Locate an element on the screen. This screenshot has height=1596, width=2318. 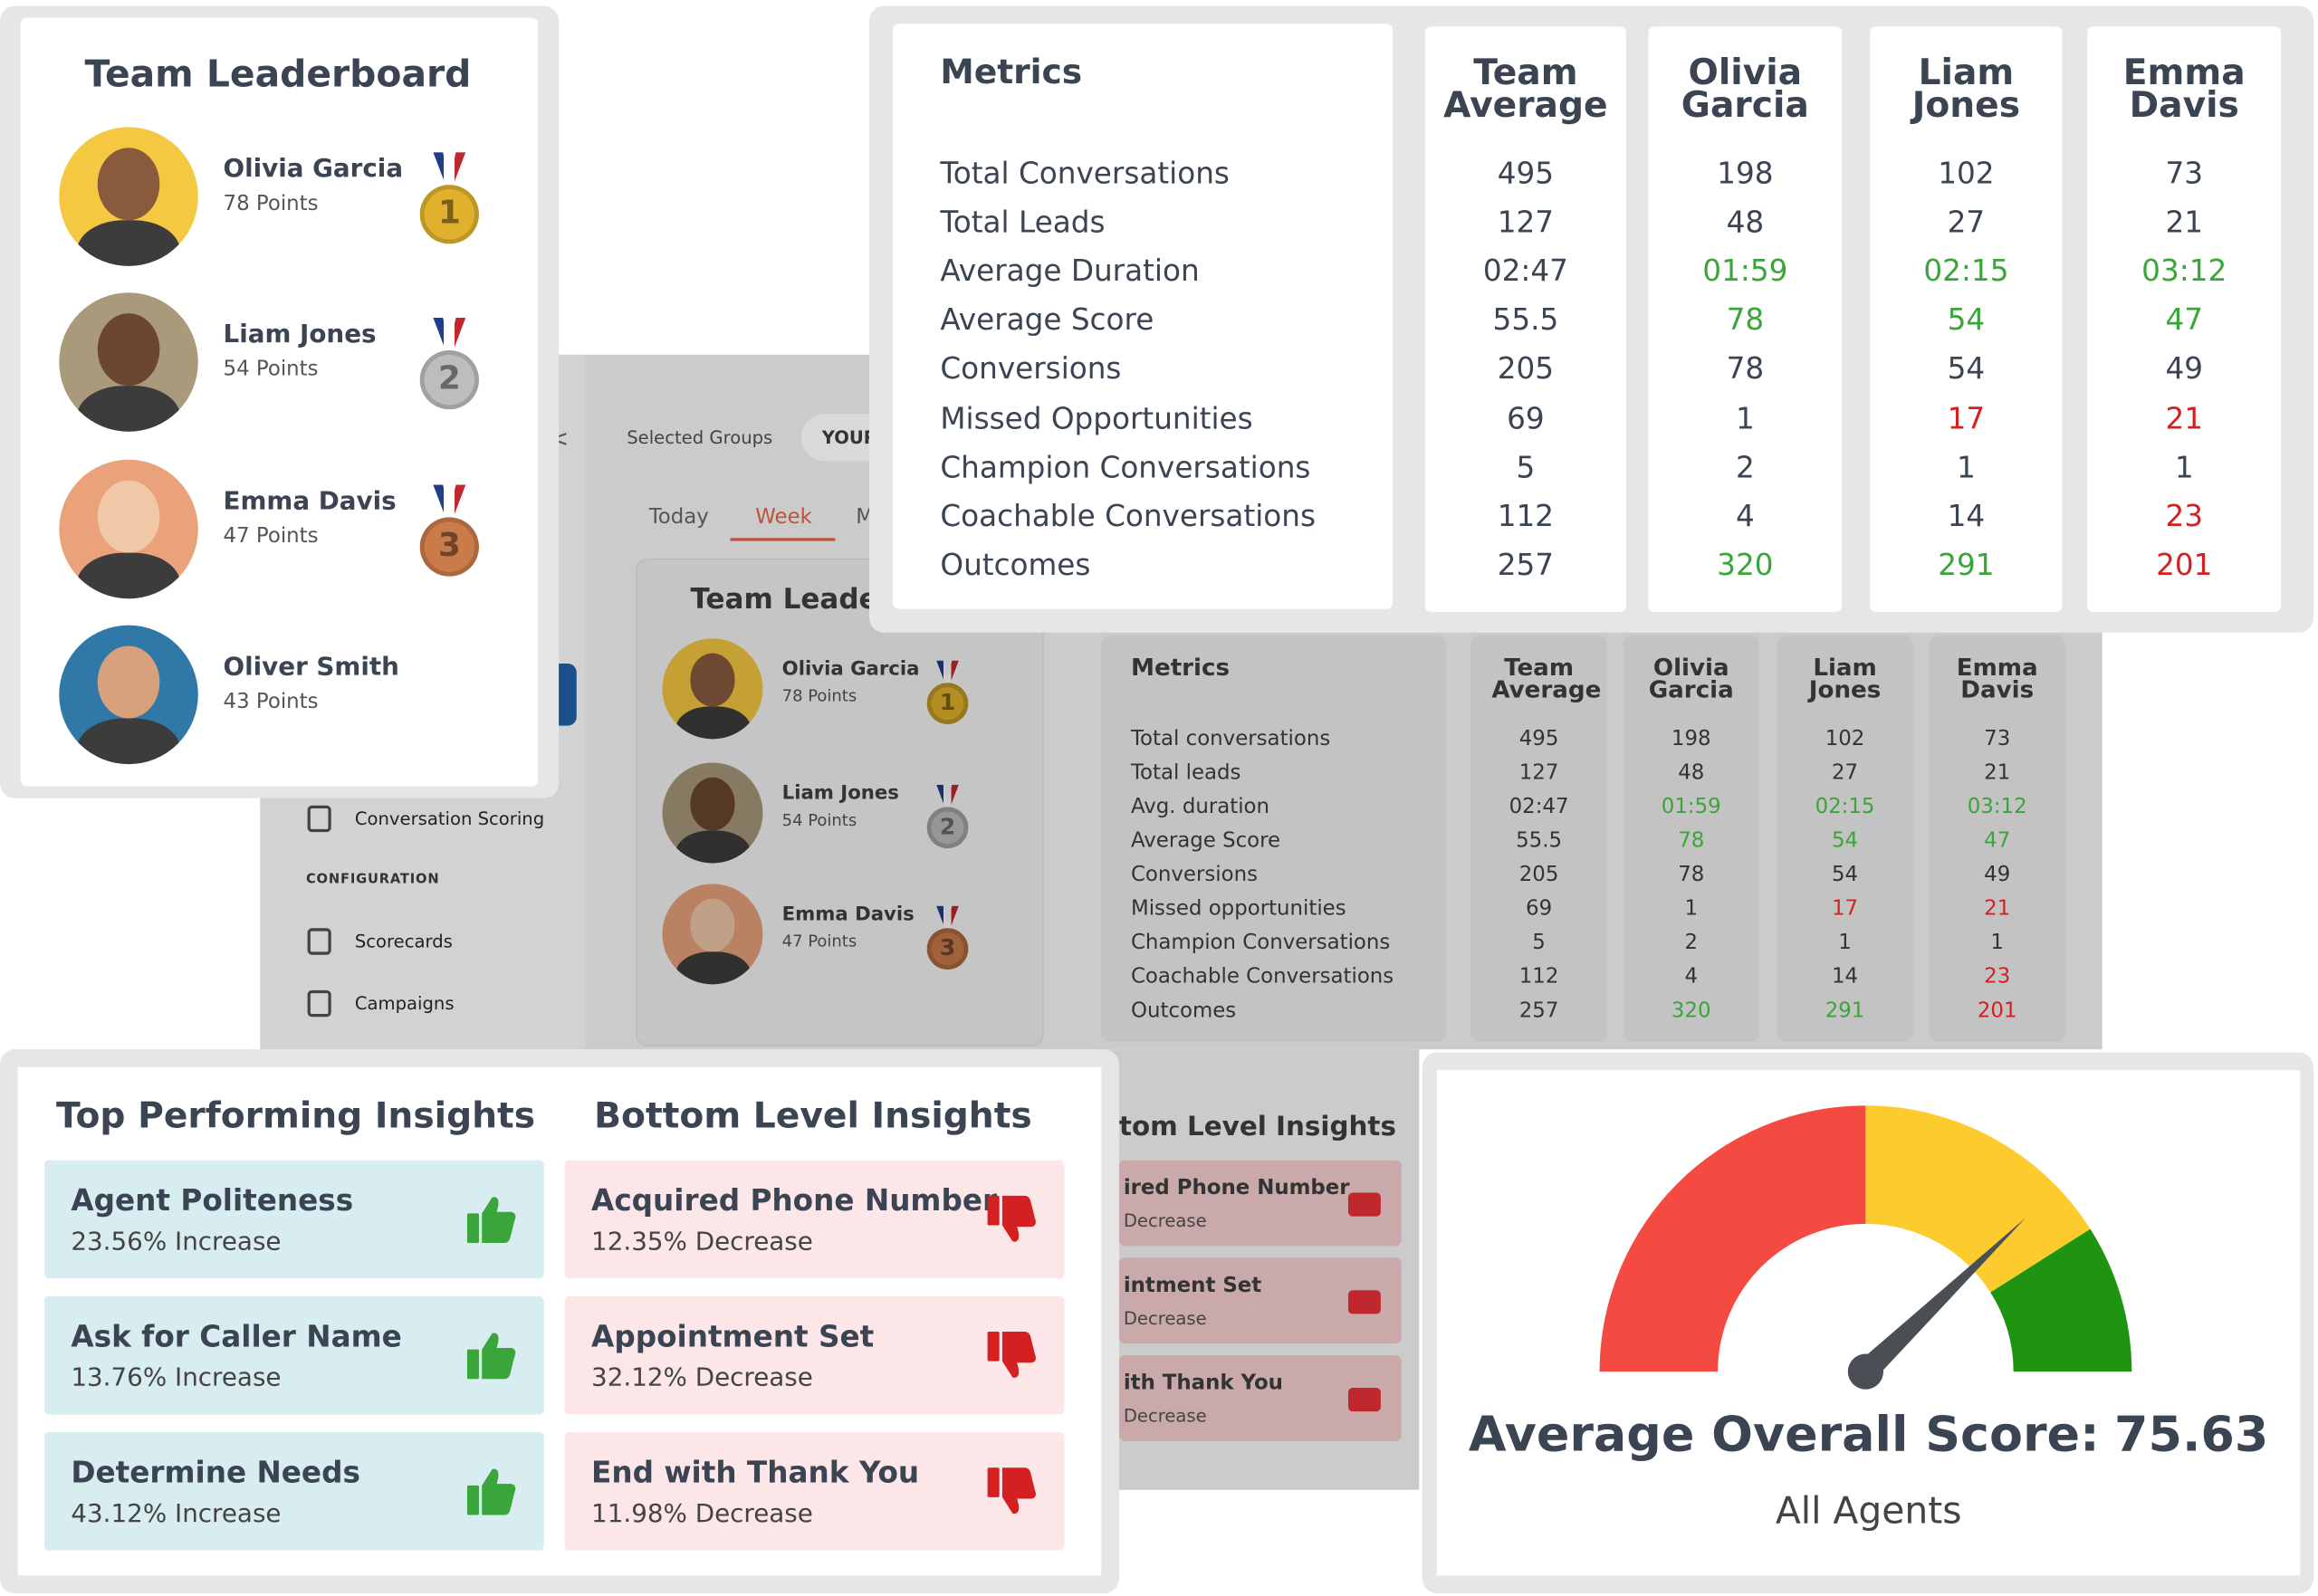
insight-label: Acquired Phone Number is located at coordinates (795, 1200).